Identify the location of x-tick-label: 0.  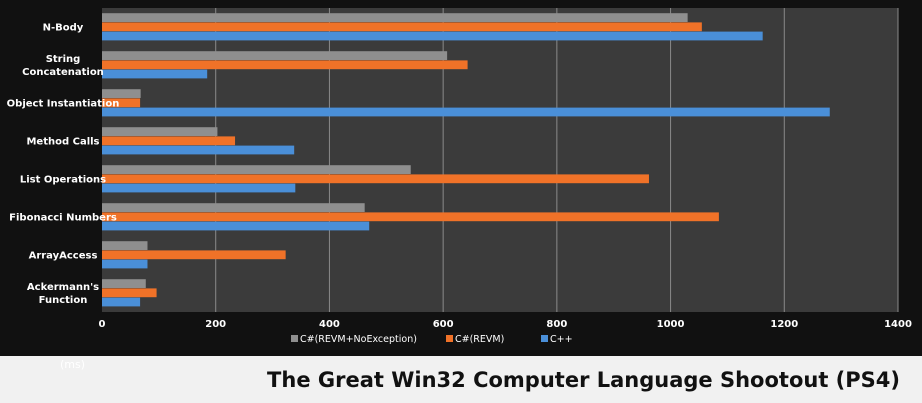
(102, 324).